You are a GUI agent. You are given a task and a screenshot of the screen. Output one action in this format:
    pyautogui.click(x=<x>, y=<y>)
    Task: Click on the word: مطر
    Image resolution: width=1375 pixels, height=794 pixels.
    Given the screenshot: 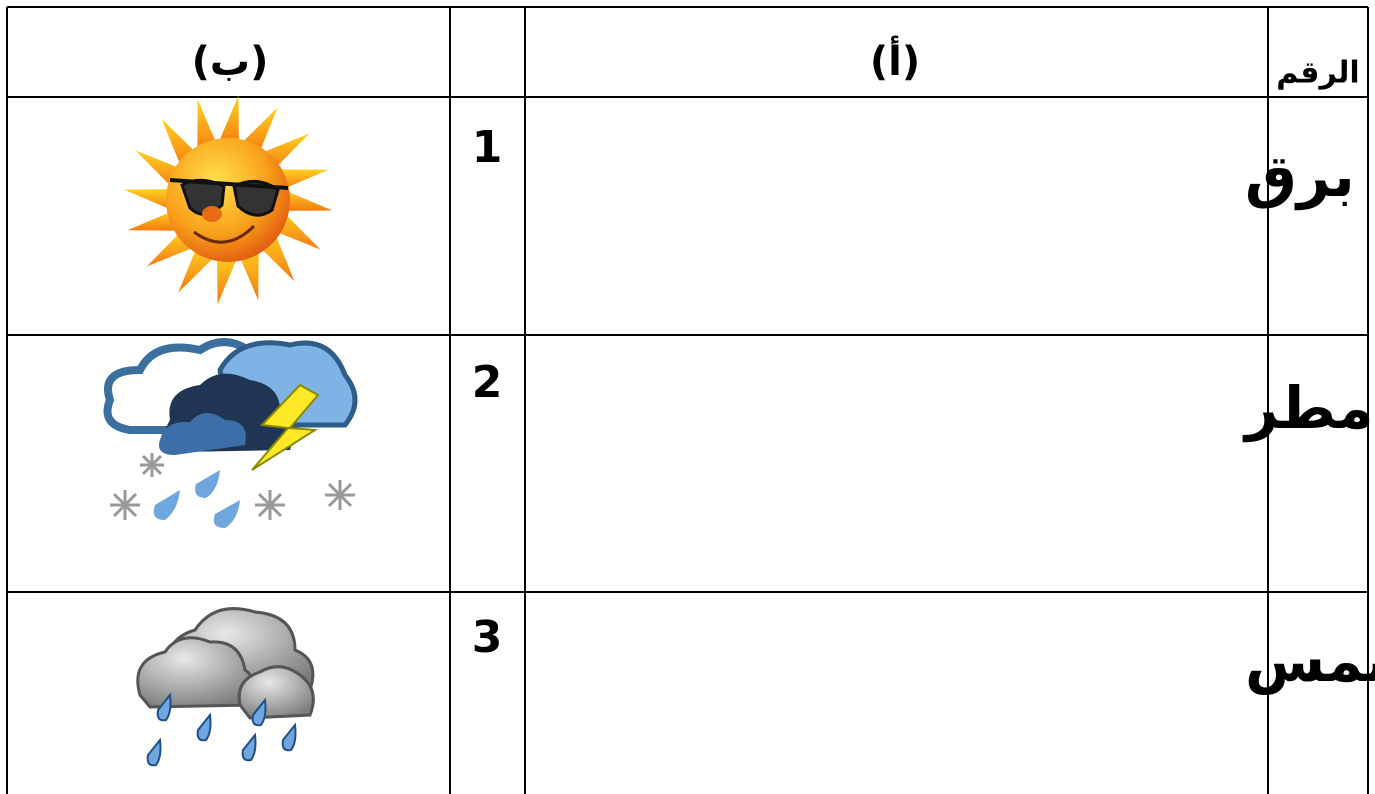 What is the action you would take?
    pyautogui.click(x=1308, y=408)
    